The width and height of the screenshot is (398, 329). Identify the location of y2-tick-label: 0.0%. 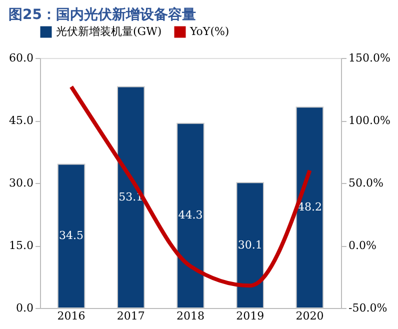
(362, 245).